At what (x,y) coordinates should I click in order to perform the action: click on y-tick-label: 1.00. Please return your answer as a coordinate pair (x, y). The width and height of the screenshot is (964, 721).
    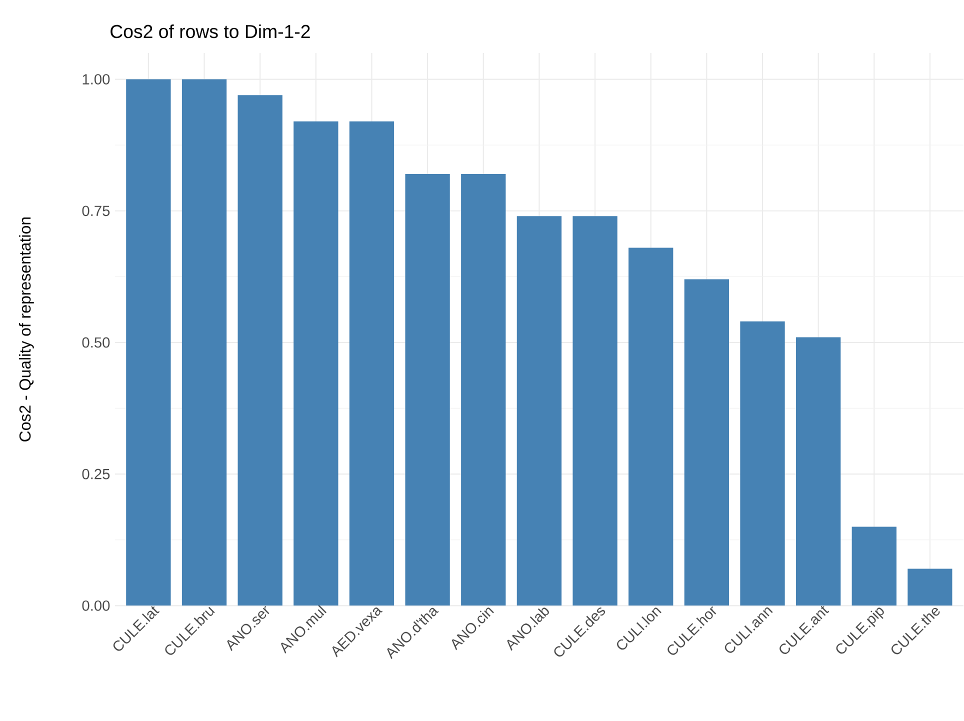
    Looking at the image, I should click on (96, 79).